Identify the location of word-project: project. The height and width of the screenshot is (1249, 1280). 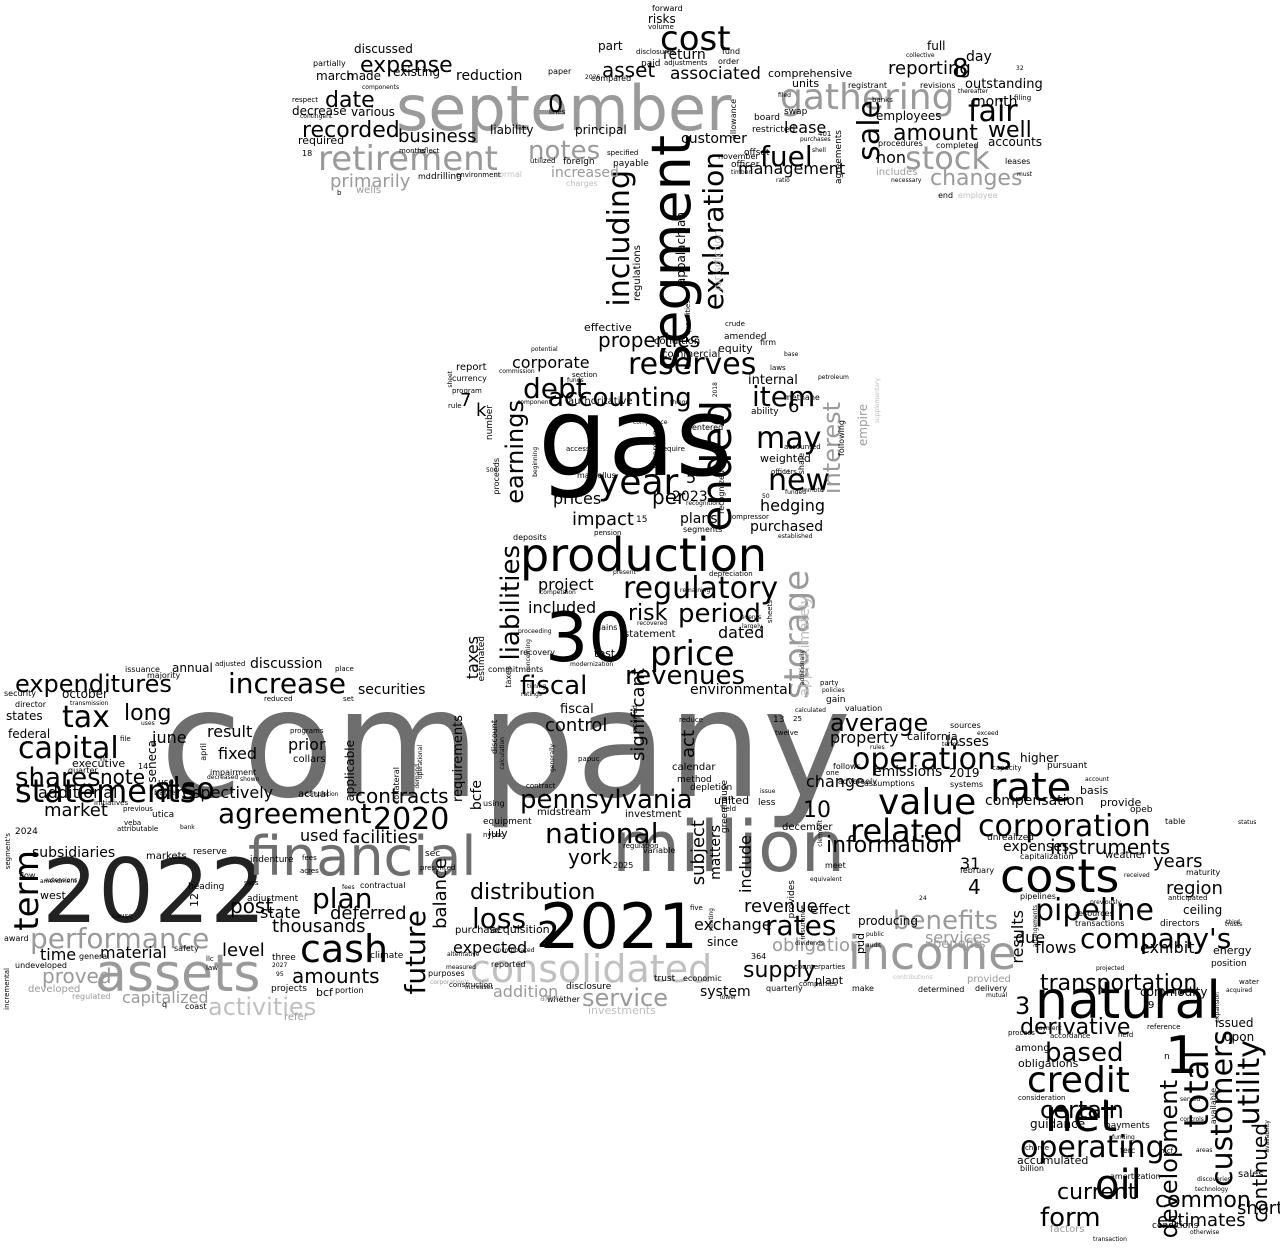
(566, 584).